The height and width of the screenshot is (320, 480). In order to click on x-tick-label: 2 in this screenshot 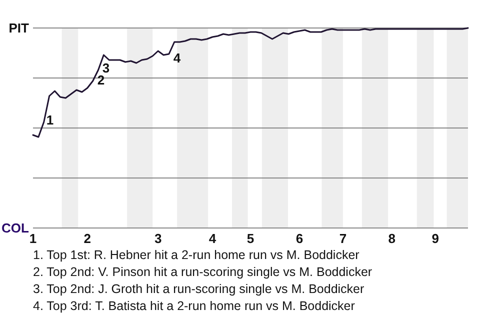, I will do `click(87, 238)`.